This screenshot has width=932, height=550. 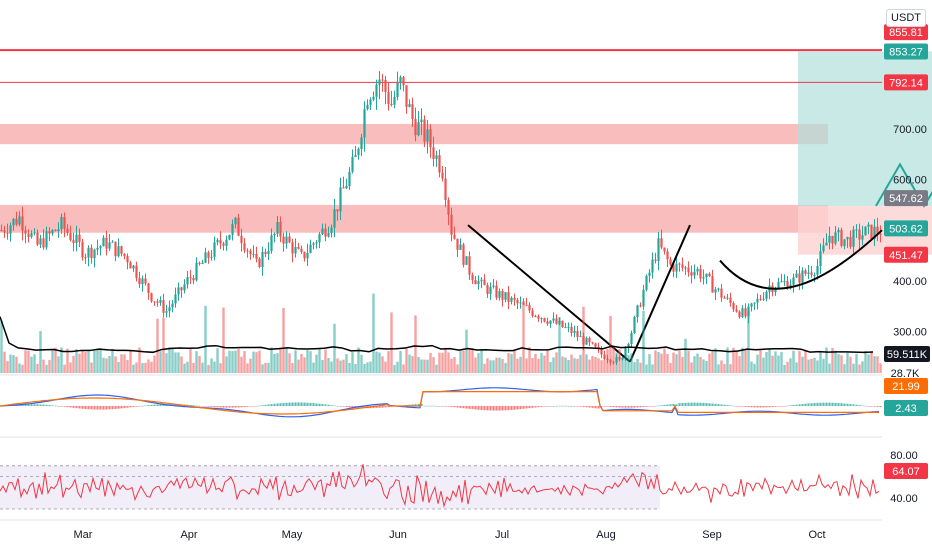 What do you see at coordinates (502, 535) in the screenshot?
I see `x-tick-label: Jul` at bounding box center [502, 535].